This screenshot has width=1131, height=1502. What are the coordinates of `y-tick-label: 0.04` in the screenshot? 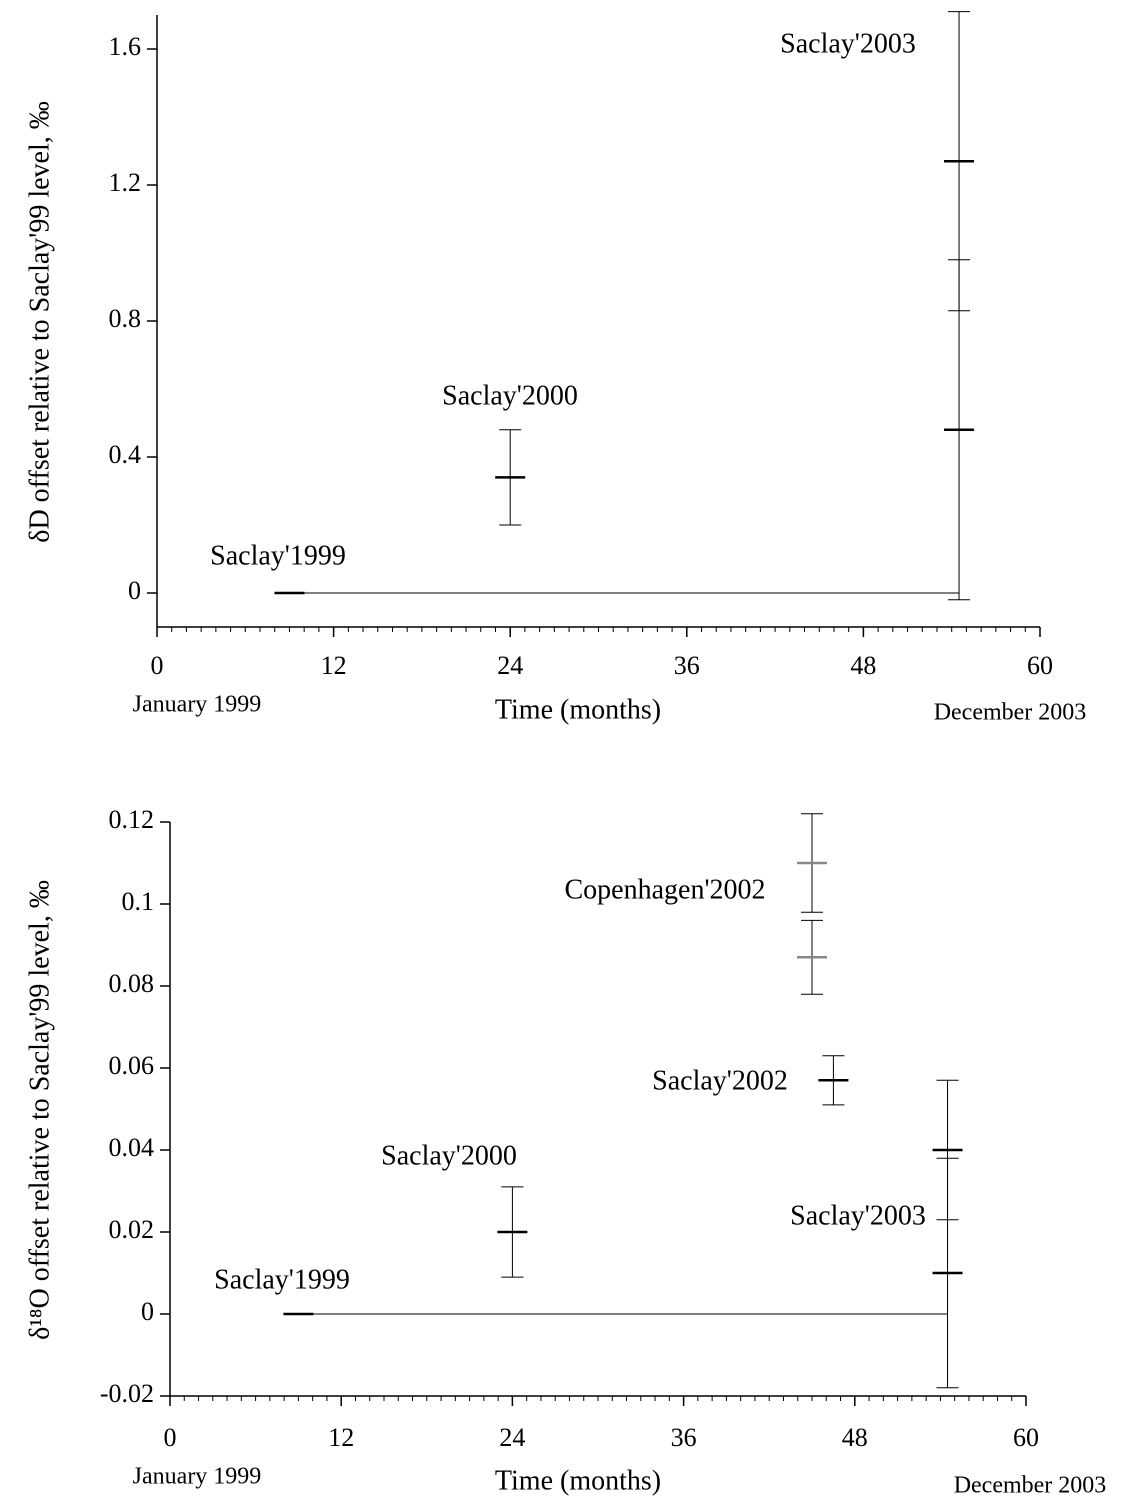 It's located at (132, 1147).